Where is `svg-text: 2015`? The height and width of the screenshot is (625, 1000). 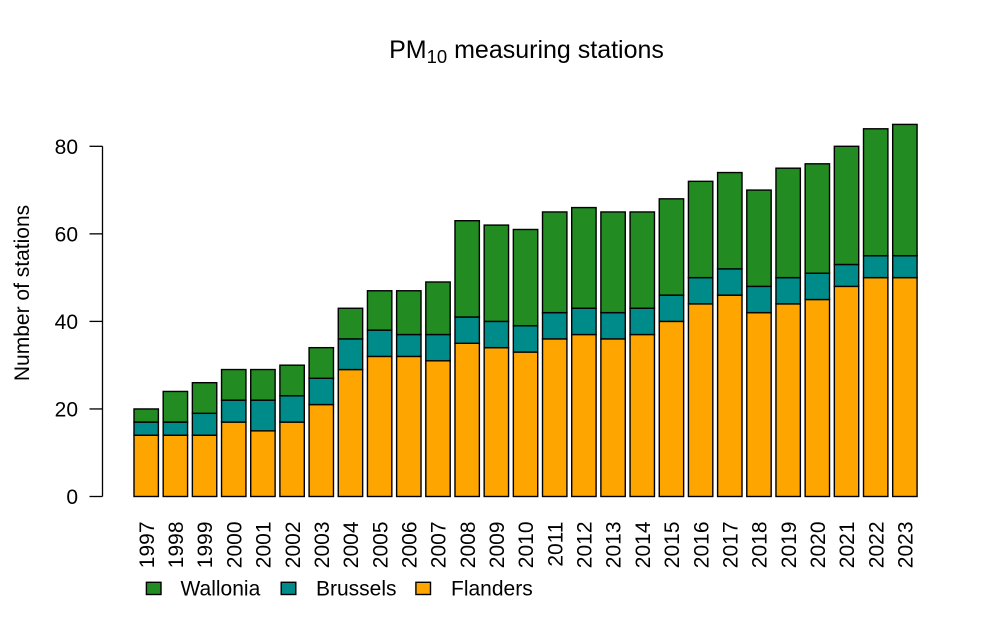 svg-text: 2015 is located at coordinates (672, 545).